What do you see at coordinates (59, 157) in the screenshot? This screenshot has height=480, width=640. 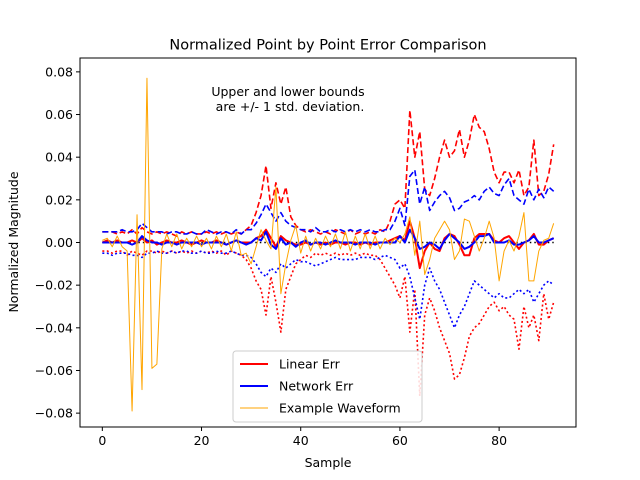 I see `y-tick-label: 0.04` at bounding box center [59, 157].